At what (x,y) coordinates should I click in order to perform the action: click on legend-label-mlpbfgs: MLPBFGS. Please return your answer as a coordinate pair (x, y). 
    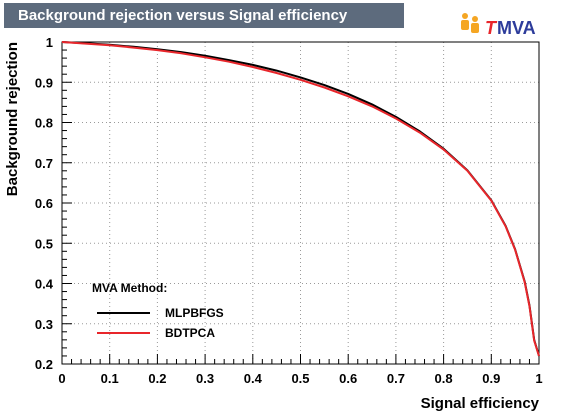
    Looking at the image, I should click on (194, 313).